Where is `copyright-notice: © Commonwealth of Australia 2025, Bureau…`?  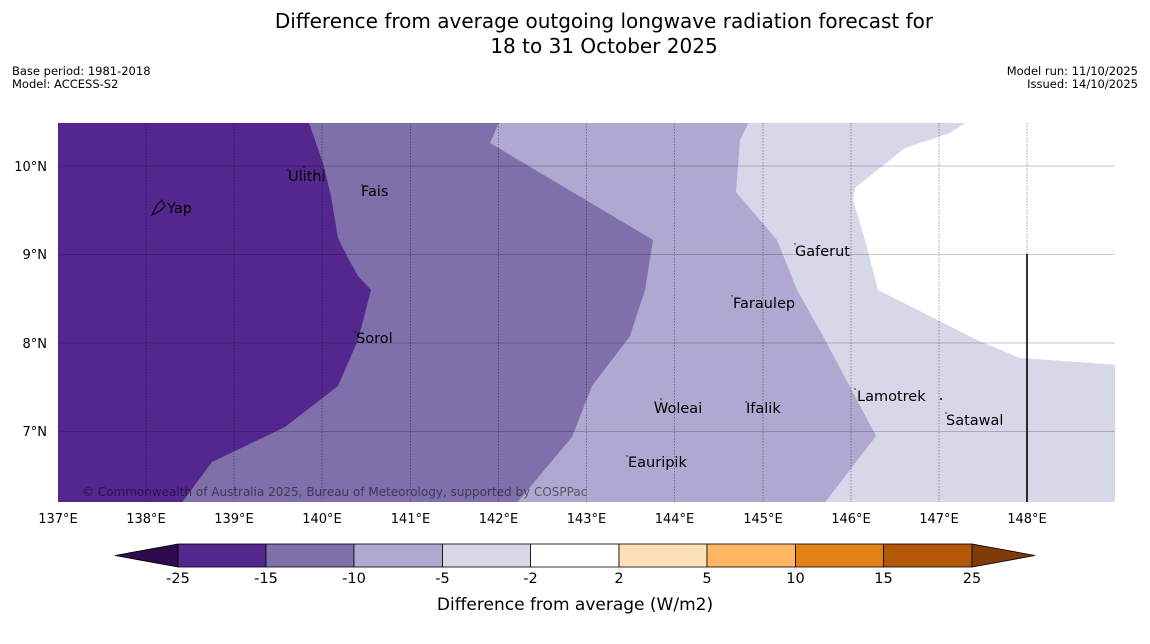 copyright-notice: © Commonwealth of Australia 2025, Bureau… is located at coordinates (334, 492).